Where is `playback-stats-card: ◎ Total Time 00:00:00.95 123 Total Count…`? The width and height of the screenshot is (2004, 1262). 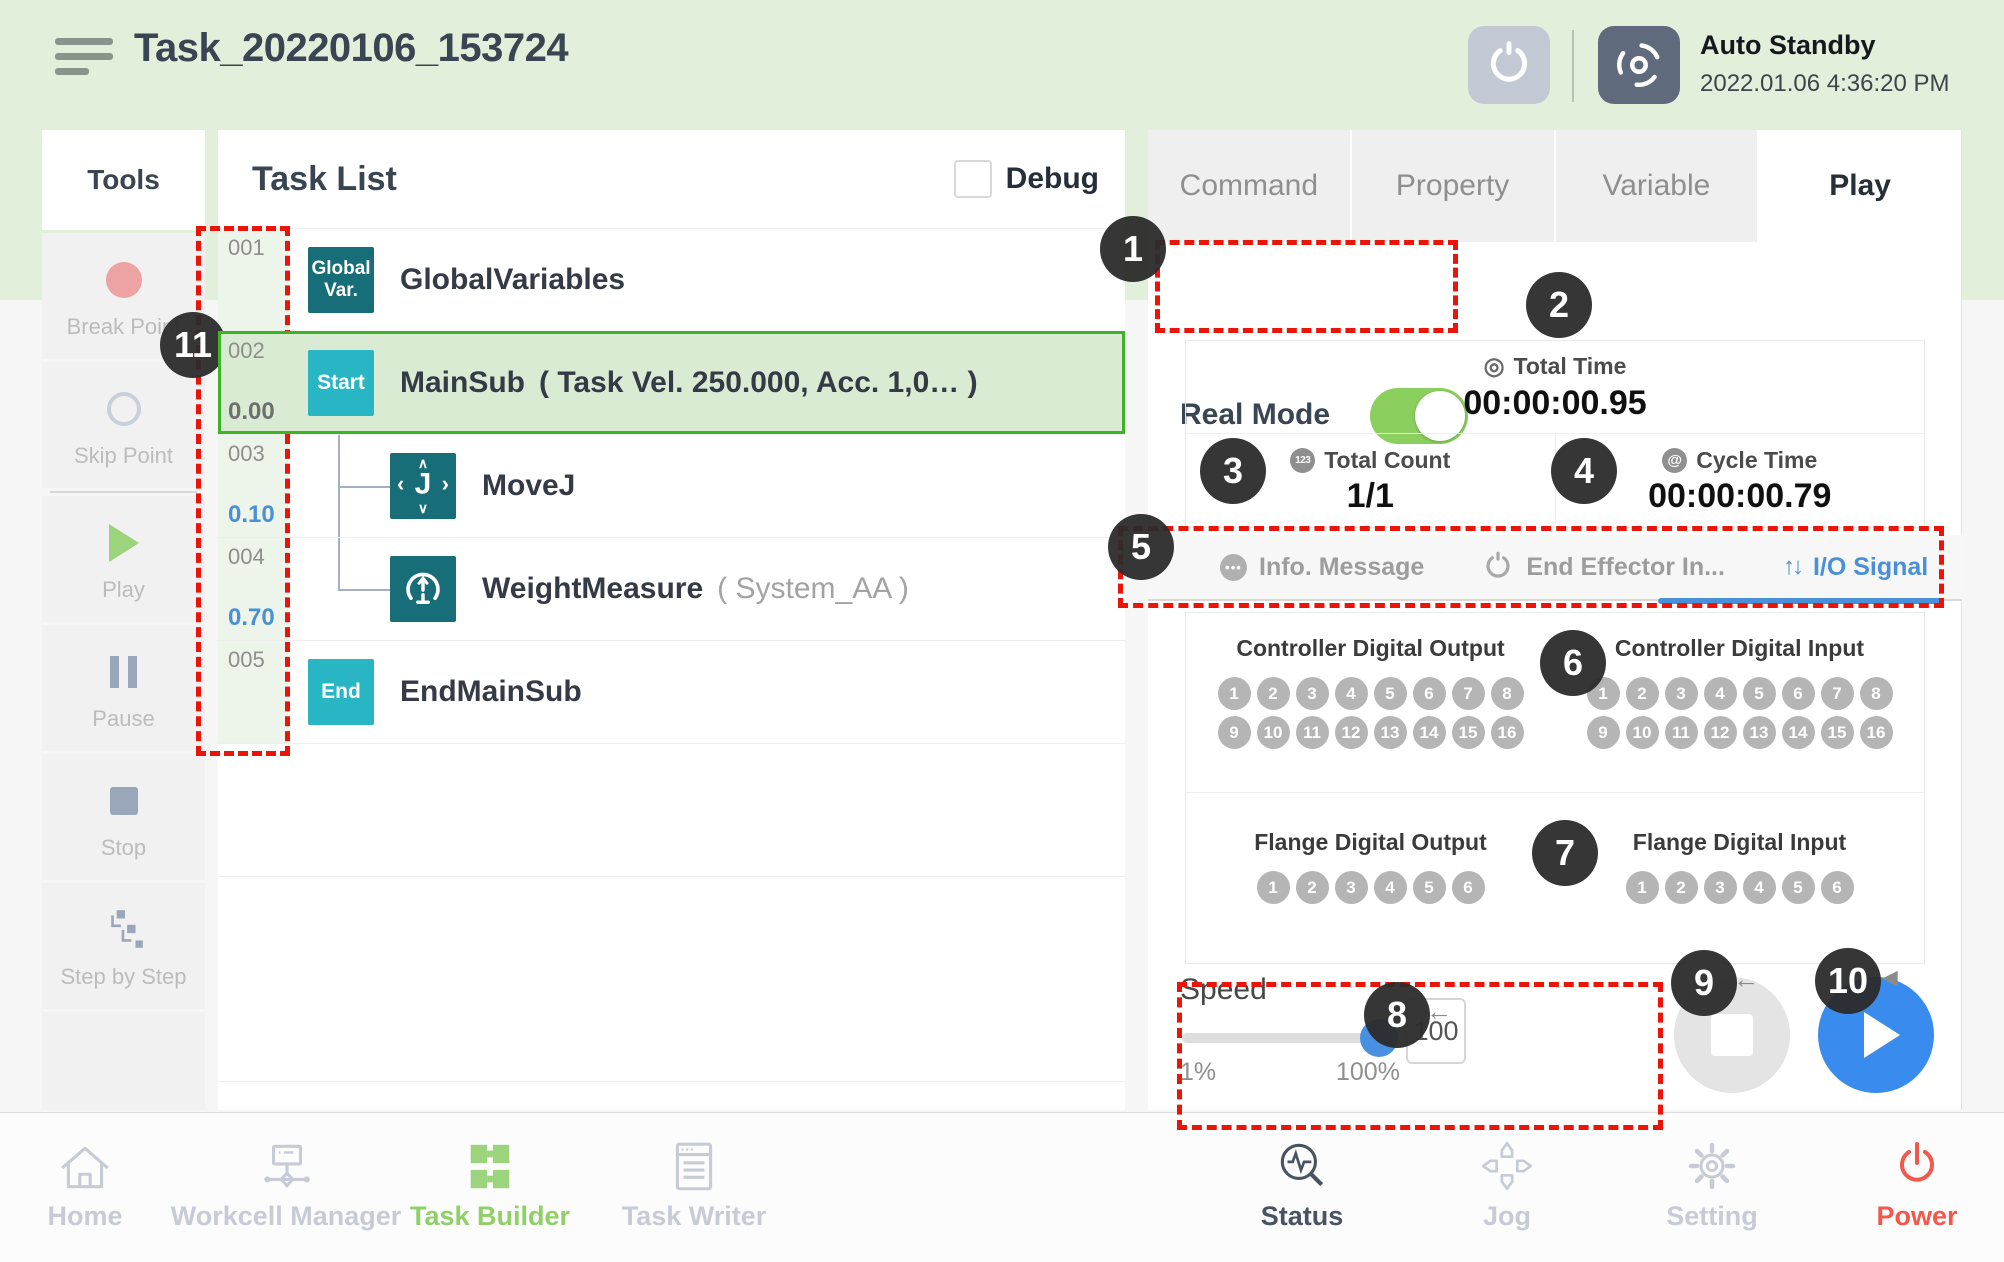
playback-stats-card: ◎ Total Time 00:00:00.95 123 Total Count… is located at coordinates (1555, 434).